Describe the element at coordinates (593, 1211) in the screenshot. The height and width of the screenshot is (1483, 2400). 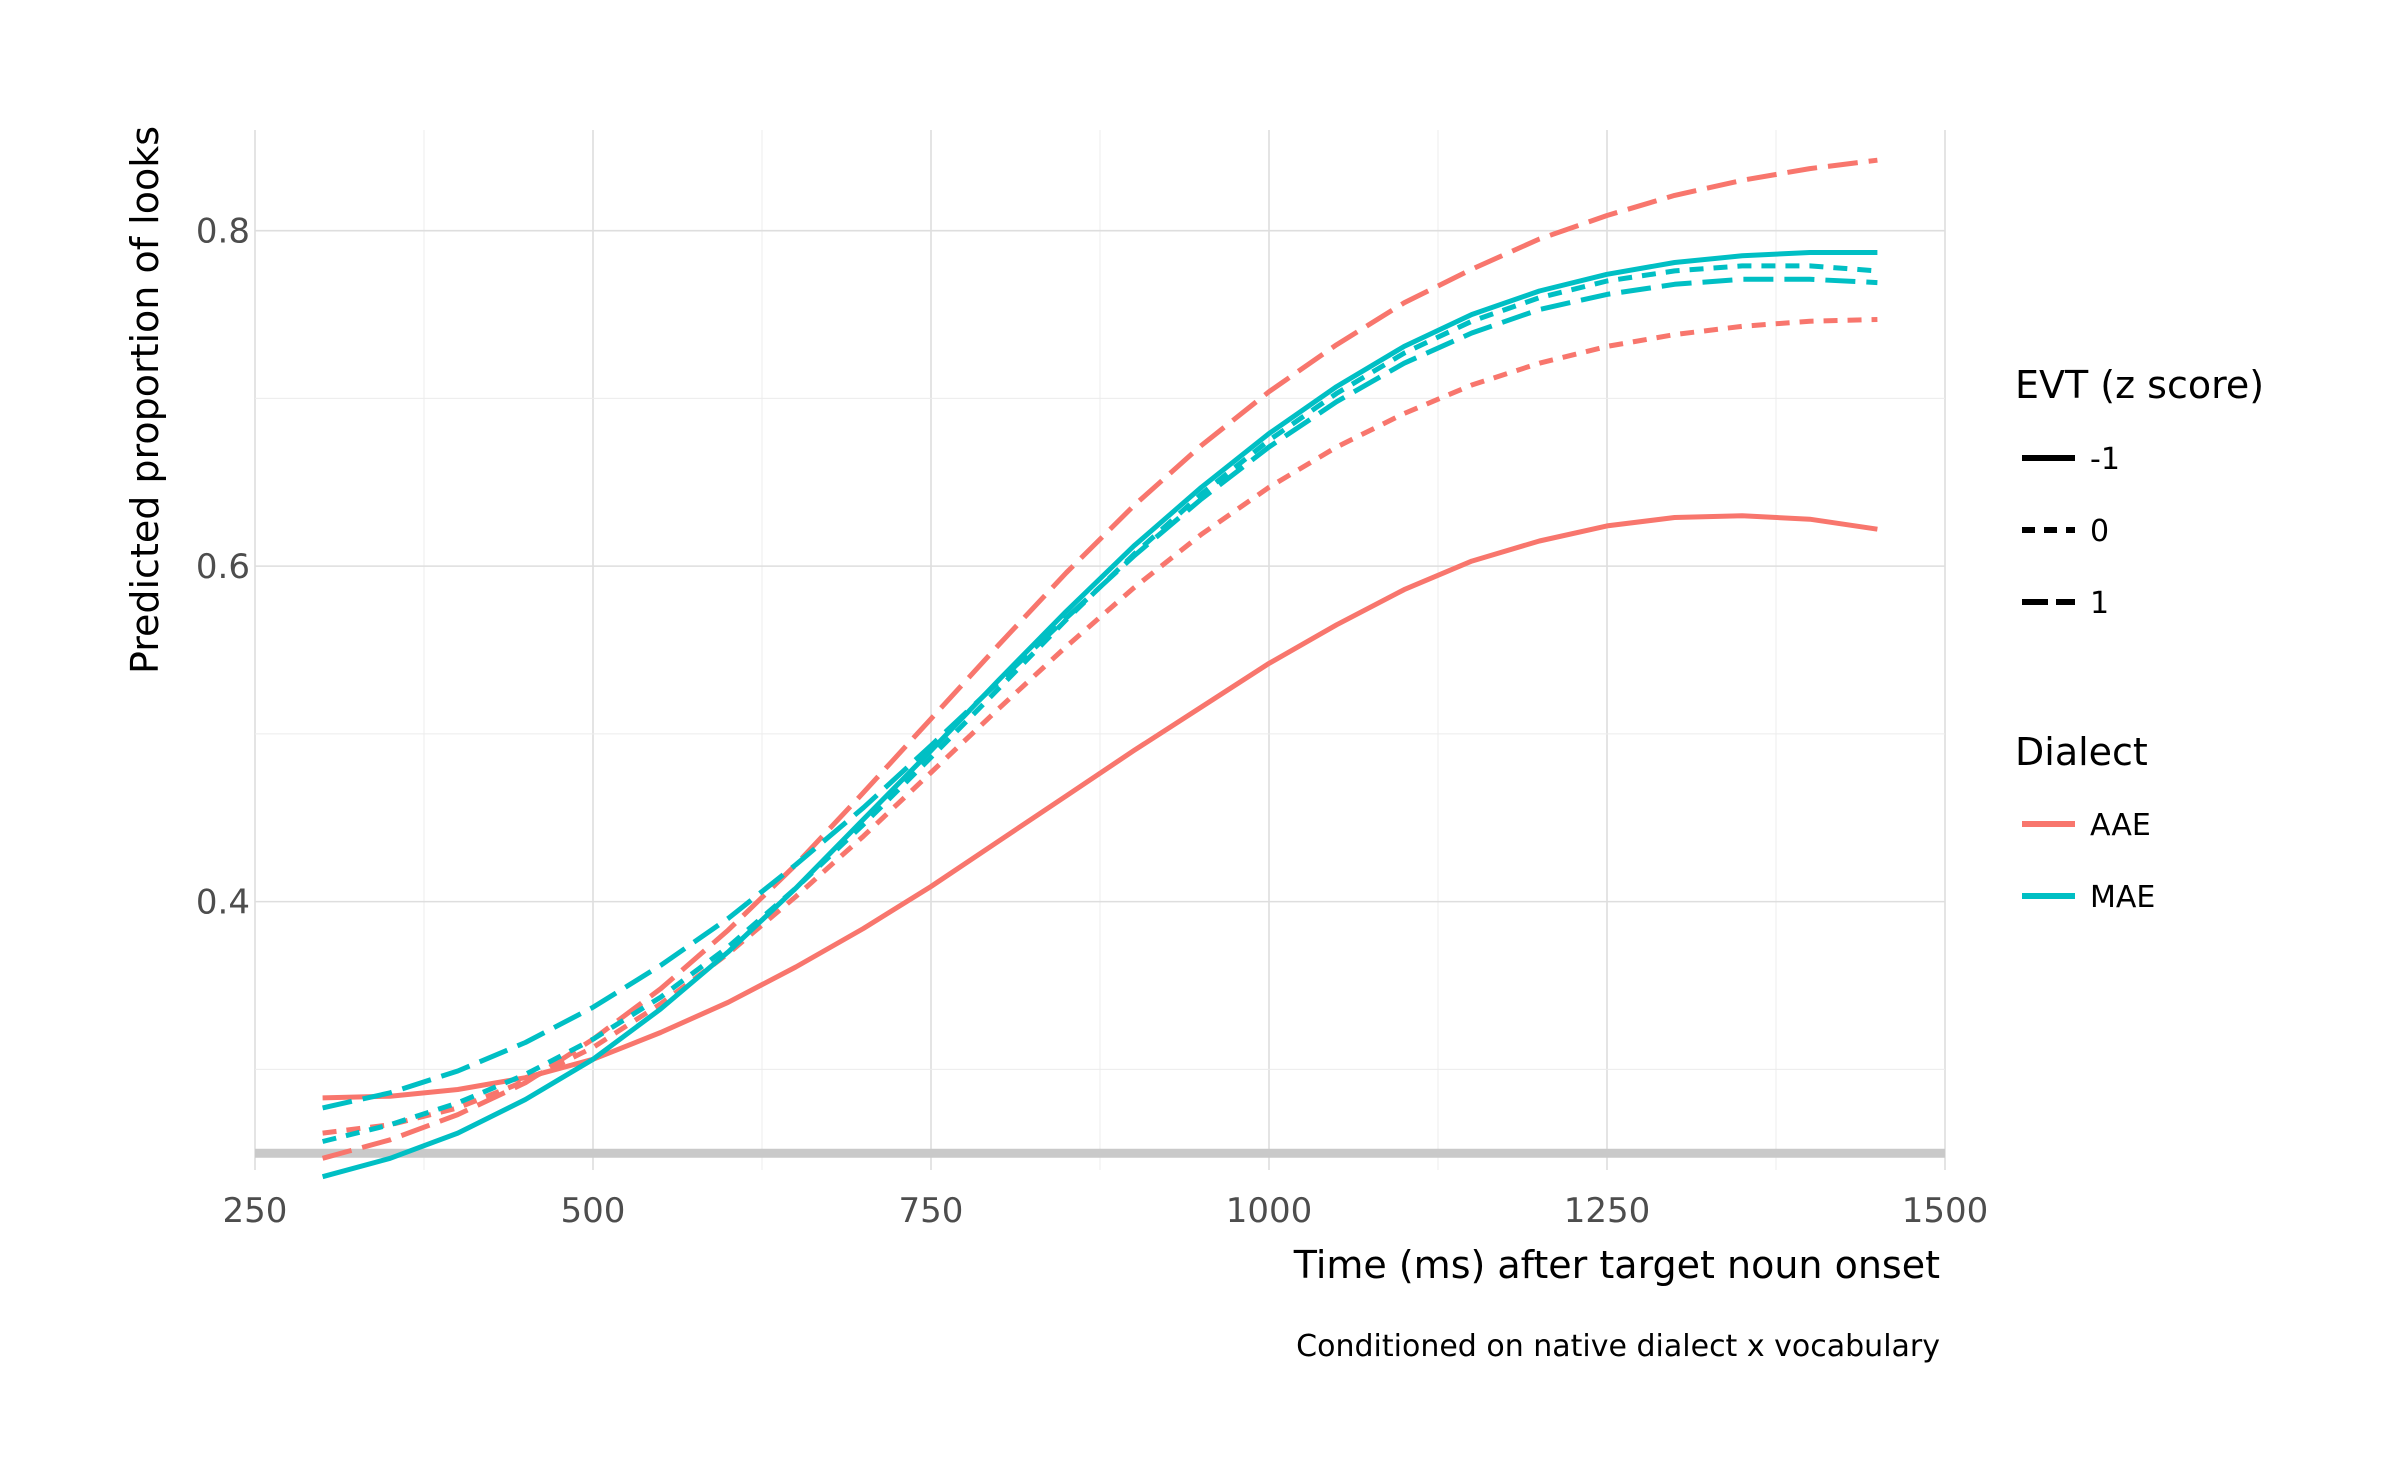
I see `x-tick-label: 500` at that location.